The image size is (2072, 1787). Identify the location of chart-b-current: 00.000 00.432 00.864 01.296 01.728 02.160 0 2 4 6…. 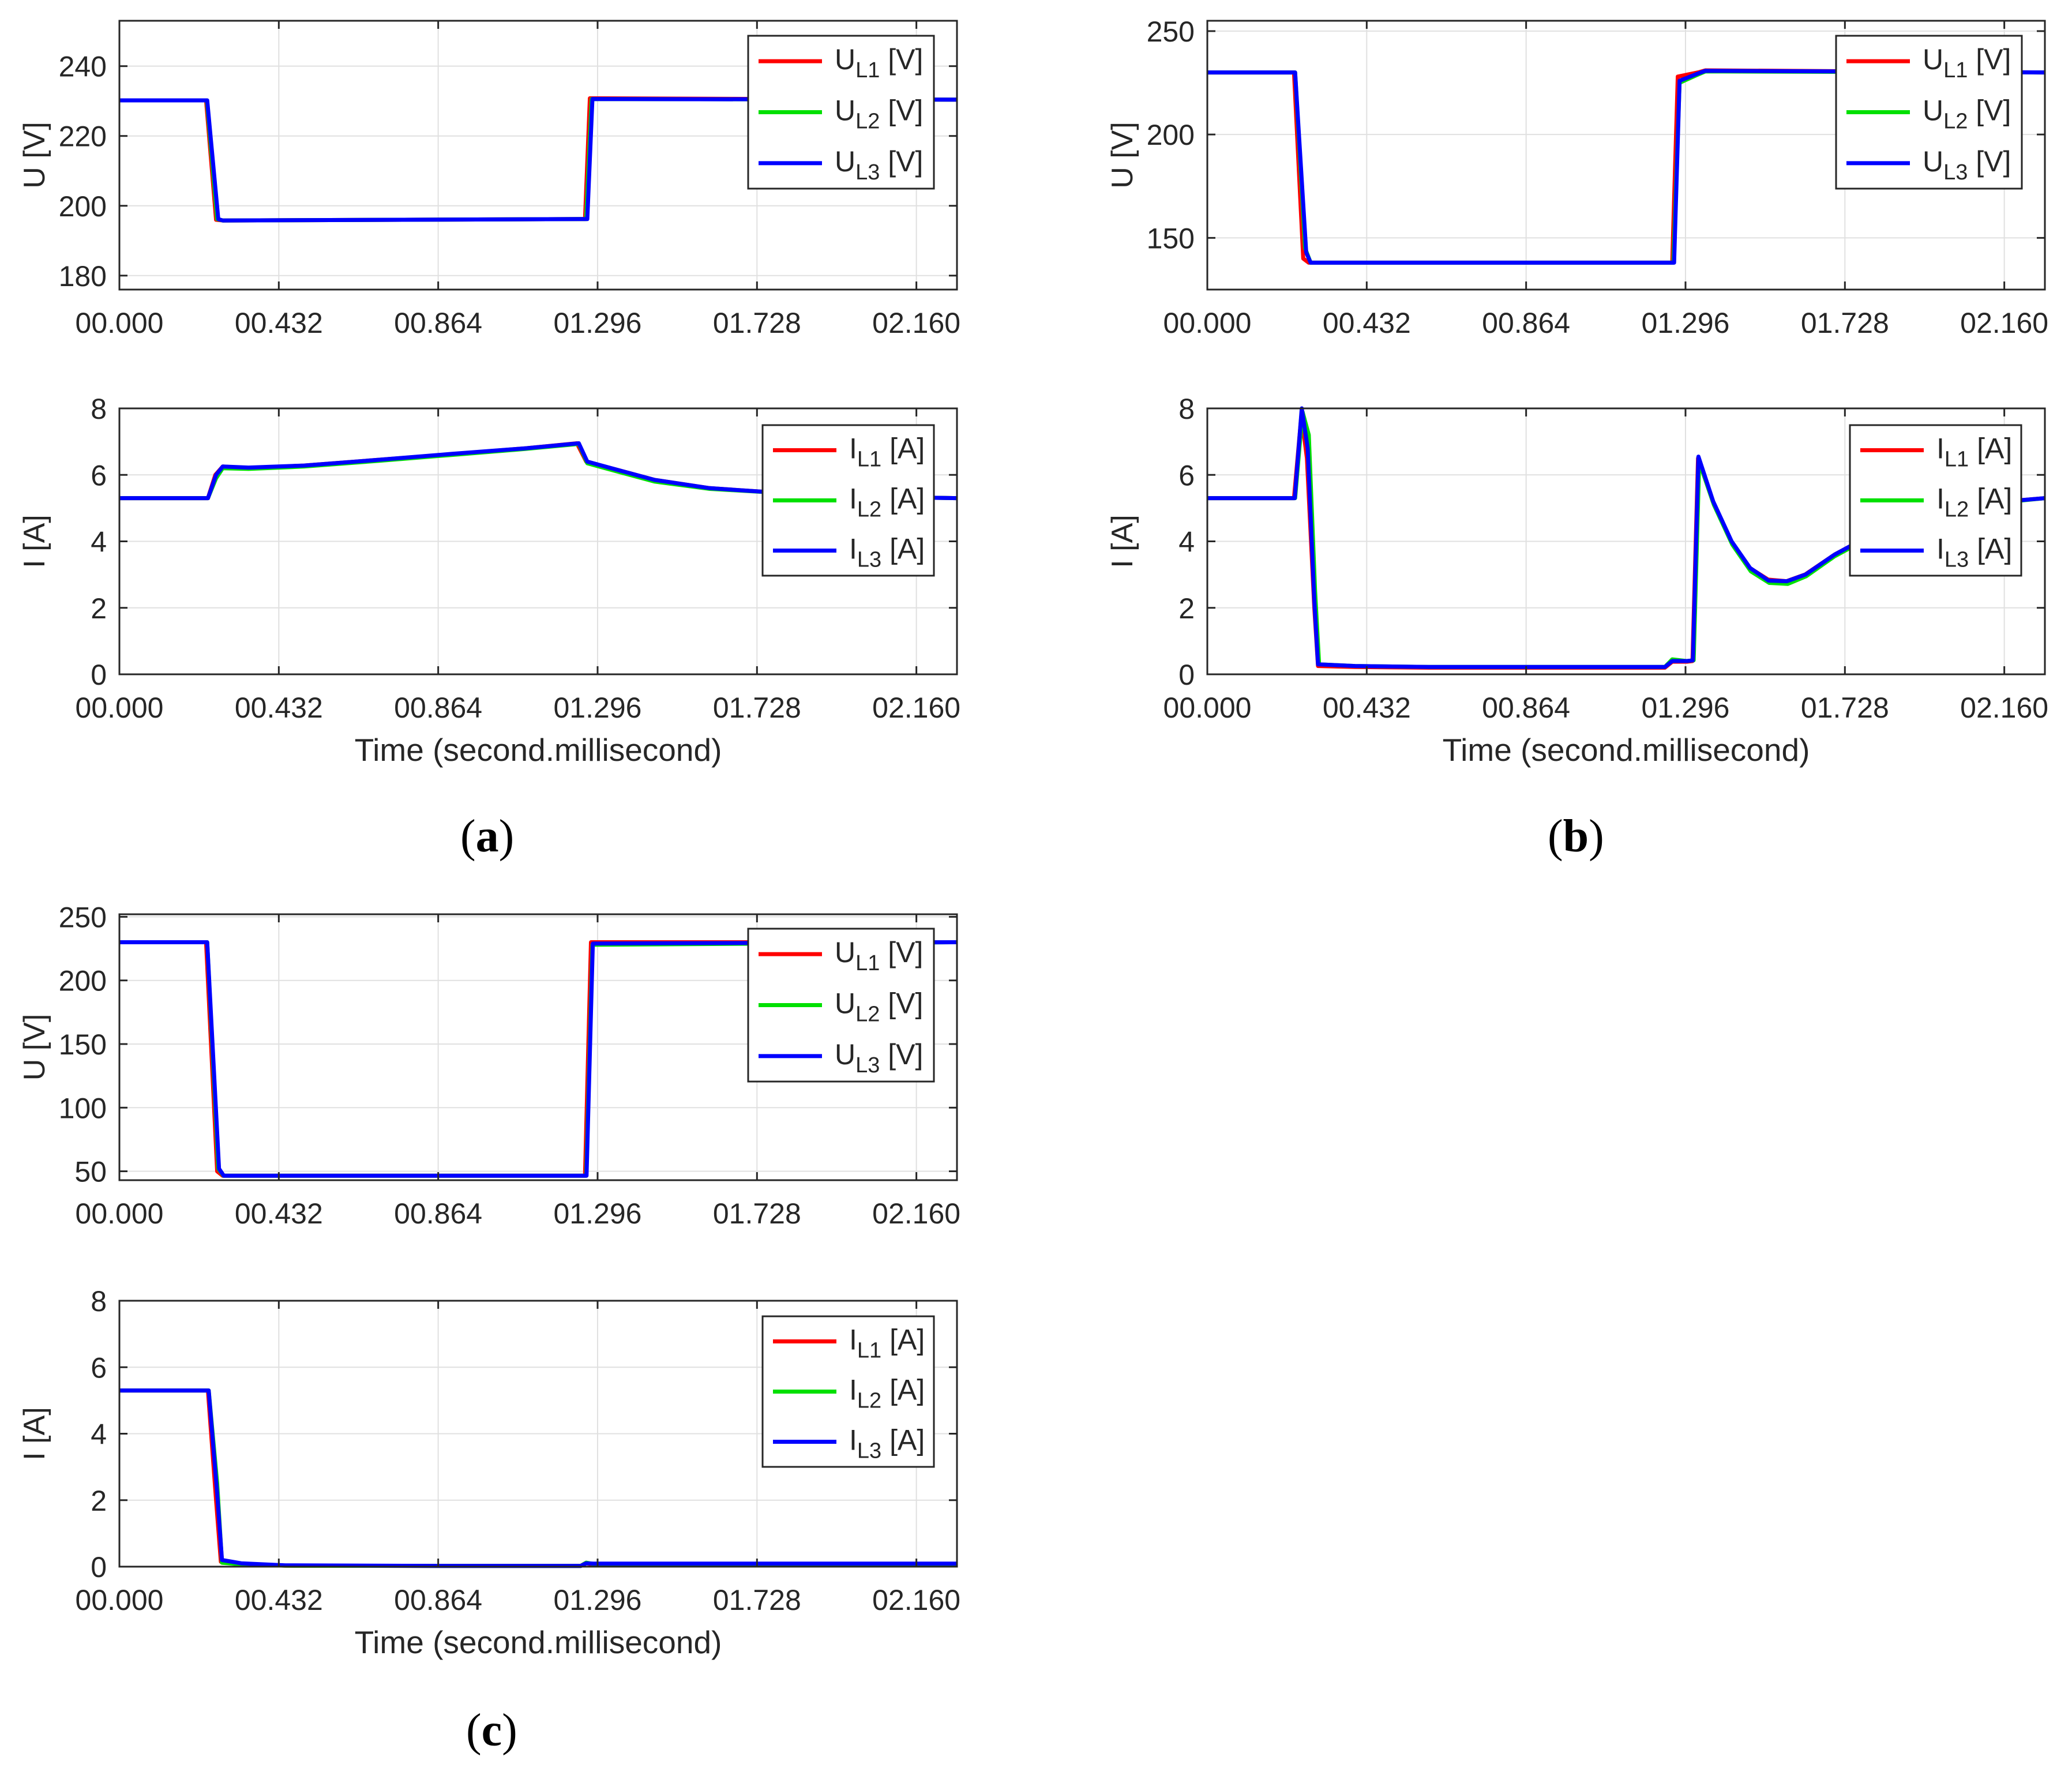
(1577, 580).